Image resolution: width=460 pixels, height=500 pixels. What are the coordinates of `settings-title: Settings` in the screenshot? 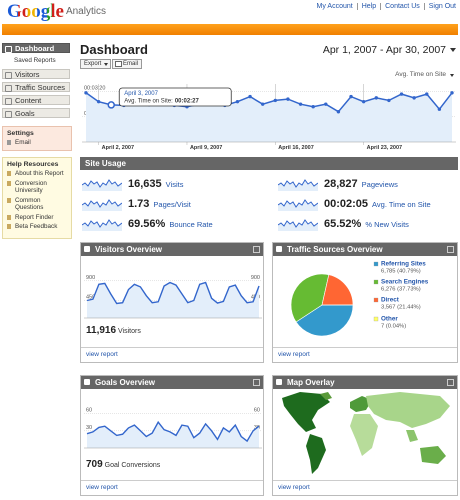 It's located at (20, 133).